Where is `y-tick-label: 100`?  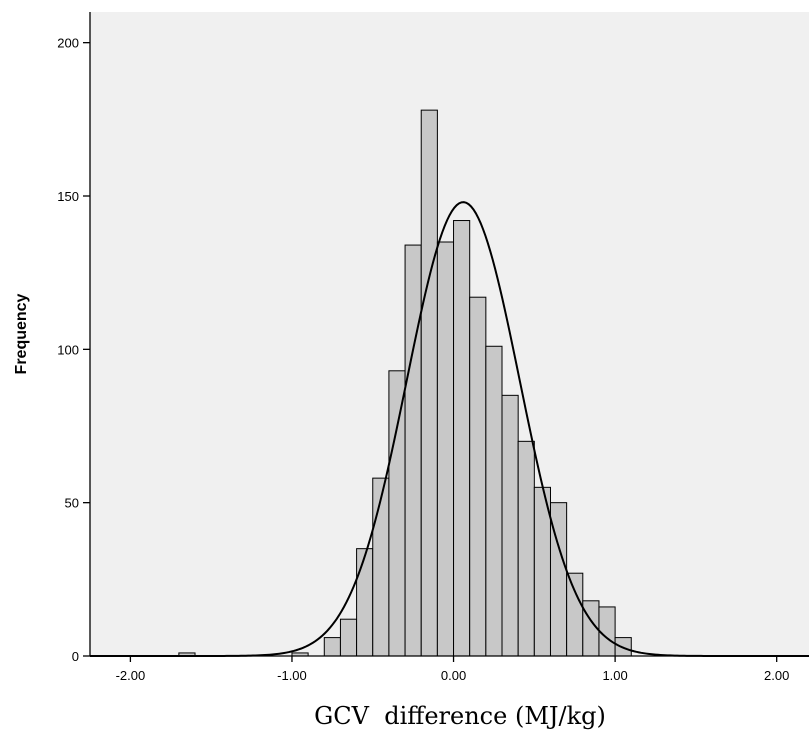
y-tick-label: 100 is located at coordinates (68, 349).